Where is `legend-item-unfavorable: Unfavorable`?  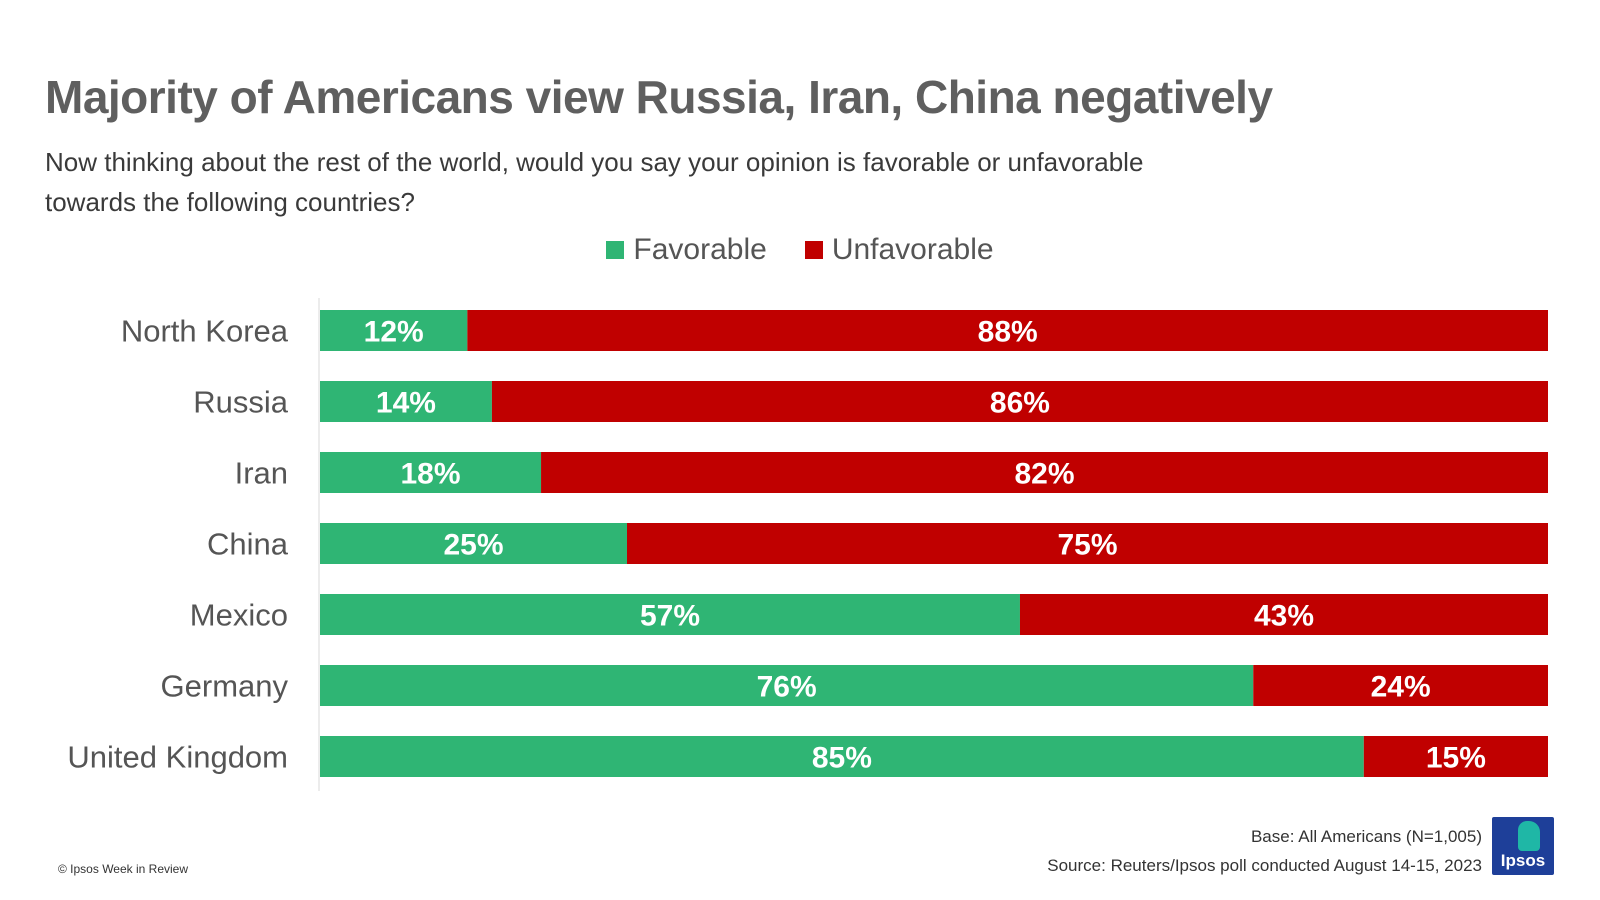
legend-item-unfavorable: Unfavorable is located at coordinates (899, 250).